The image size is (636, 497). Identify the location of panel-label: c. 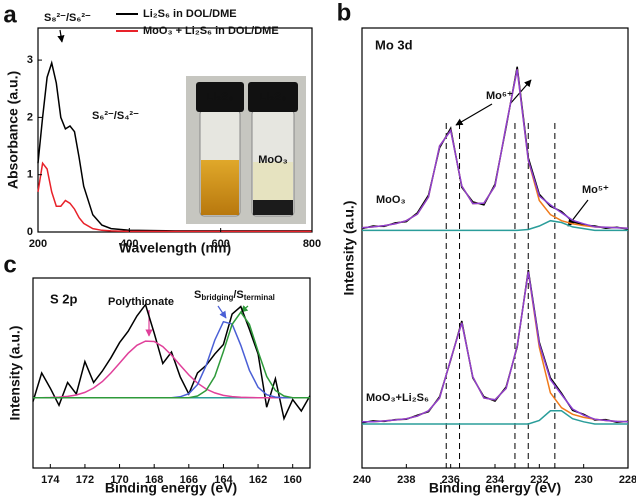
(9, 264).